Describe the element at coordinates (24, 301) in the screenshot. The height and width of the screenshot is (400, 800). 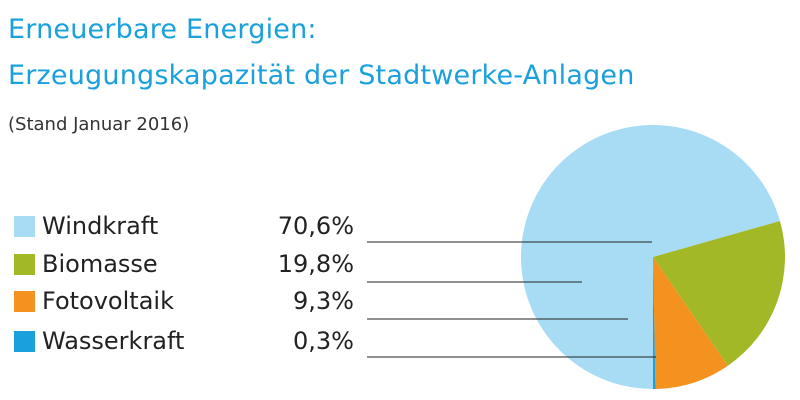
I see `legend-swatch-fotovoltaik` at that location.